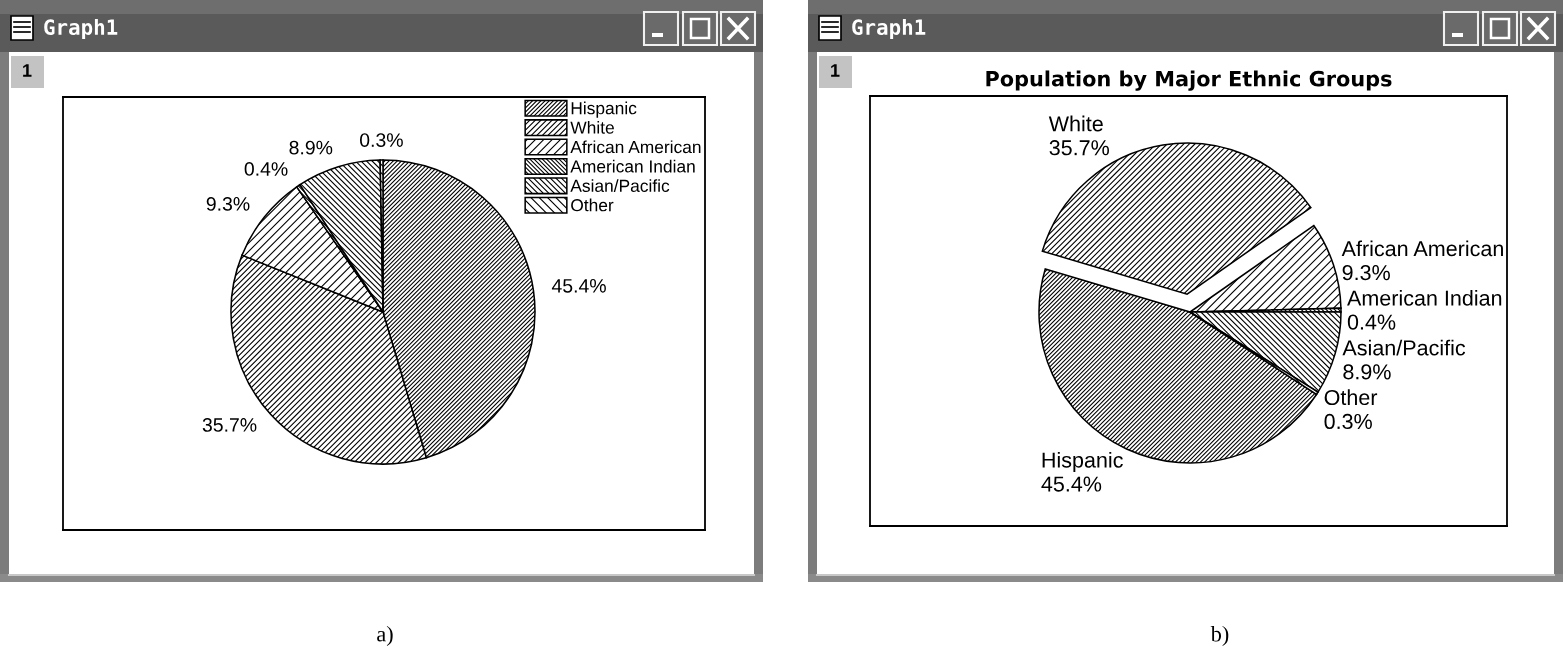  Describe the element at coordinates (1219, 636) in the screenshot. I see `text: b)` at that location.